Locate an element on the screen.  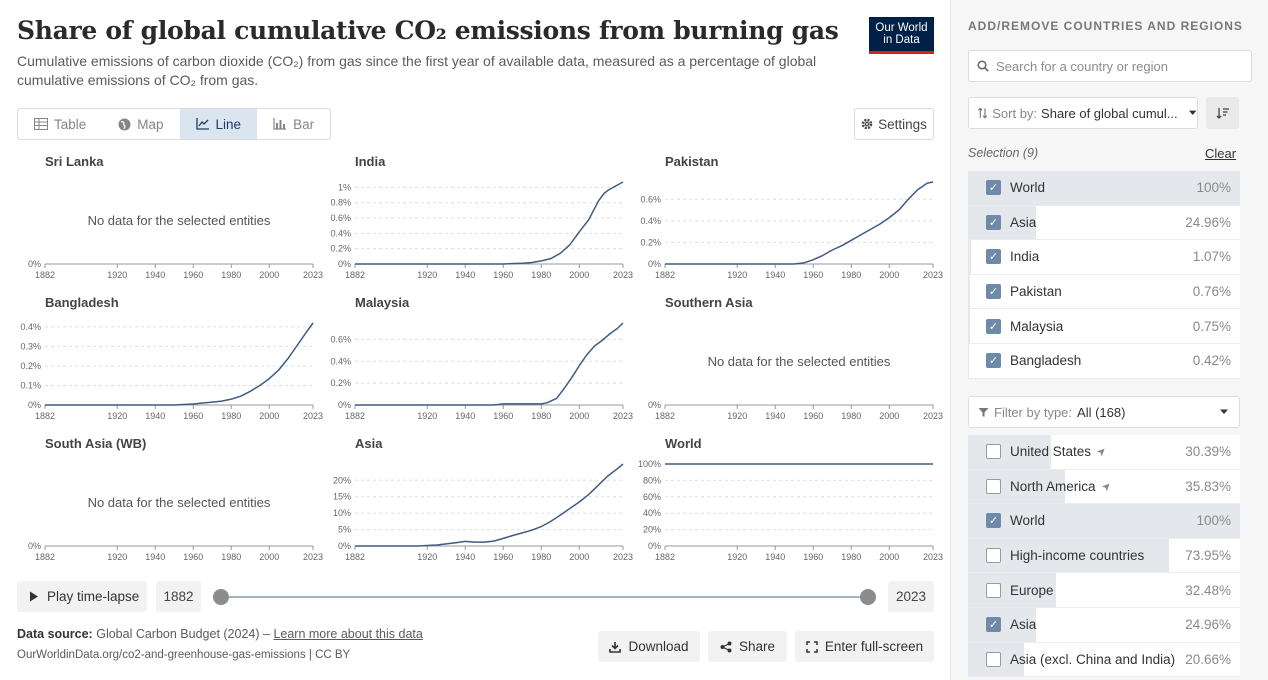
table-icon is located at coordinates (41, 124).